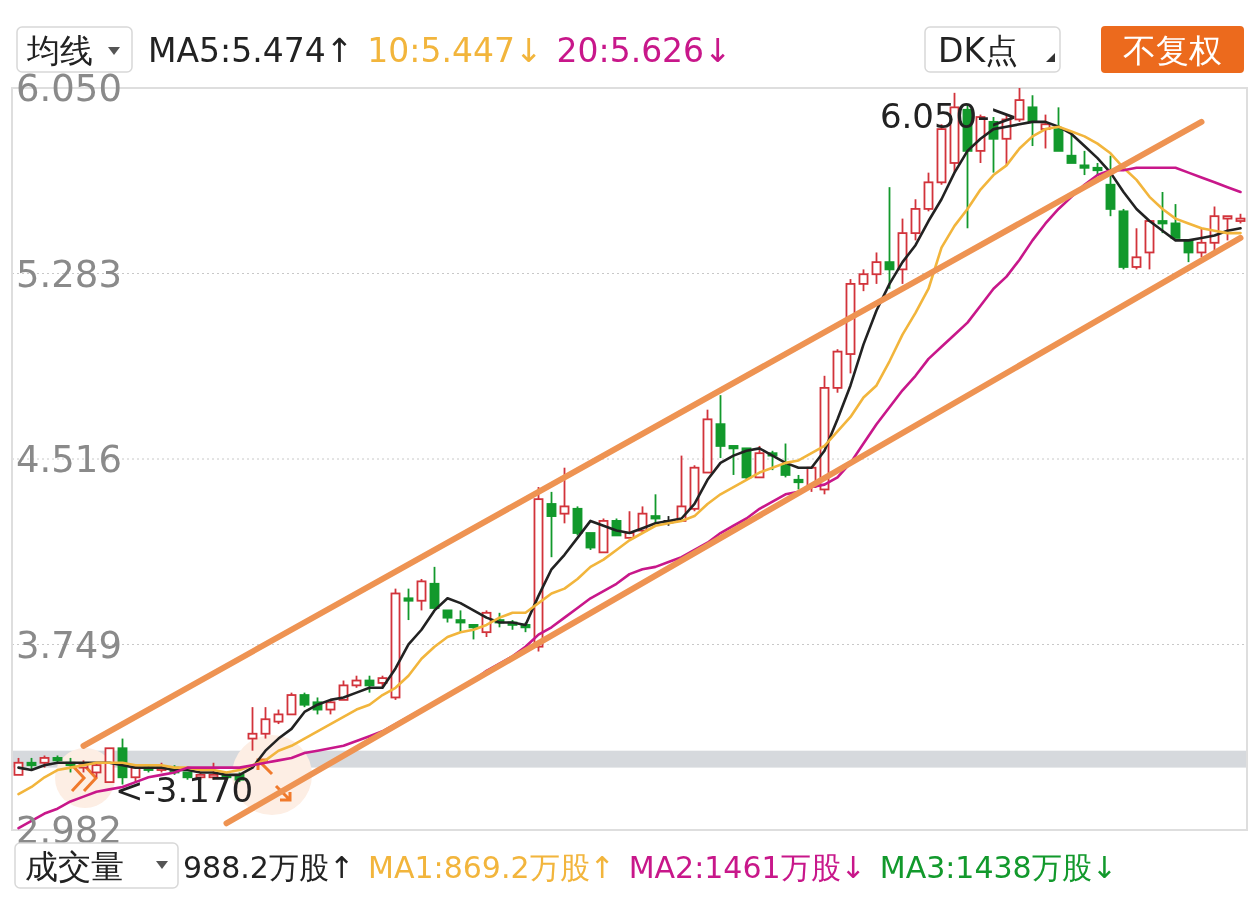  Describe the element at coordinates (1172, 50) in the screenshot. I see `text: 不复权` at that location.